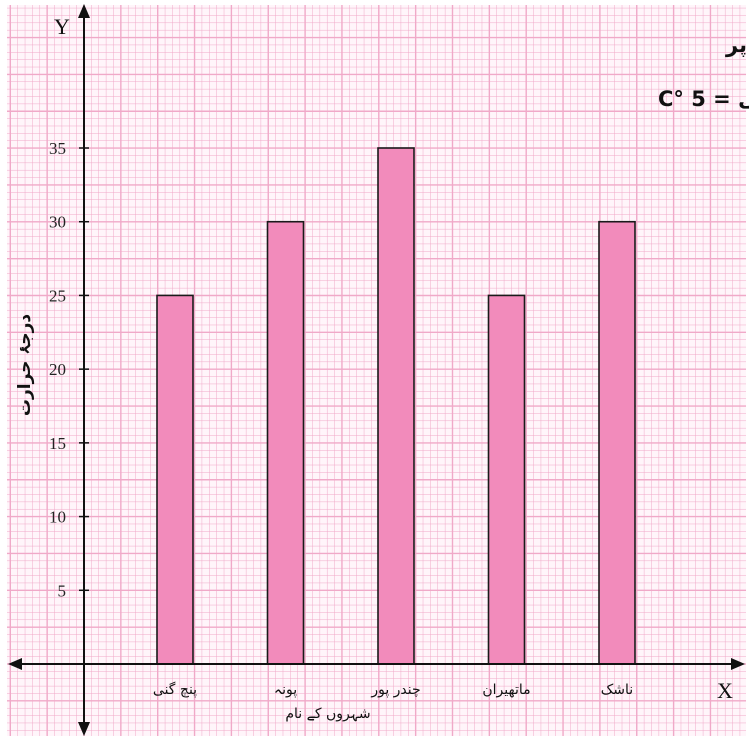 The height and width of the screenshot is (739, 749). What do you see at coordinates (175, 689) in the screenshot?
I see `category-label: پنچ گنی` at bounding box center [175, 689].